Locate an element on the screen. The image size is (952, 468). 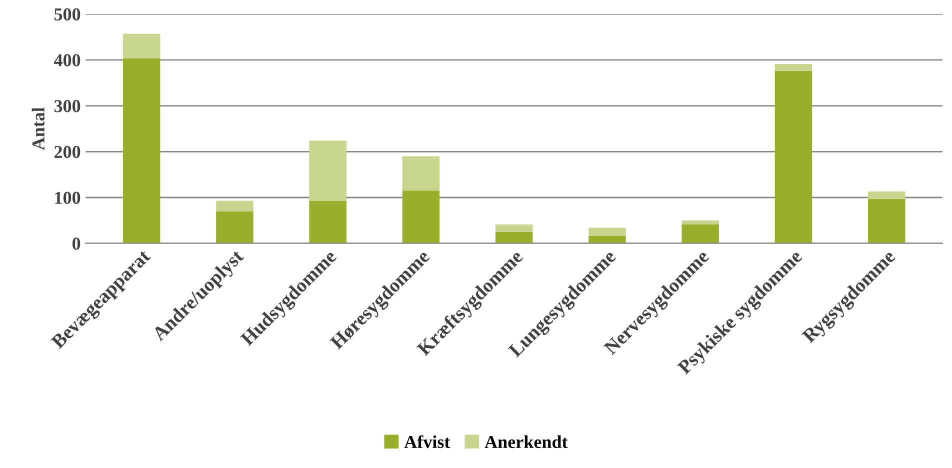
y-tick-label: 0 is located at coordinates (76, 244).